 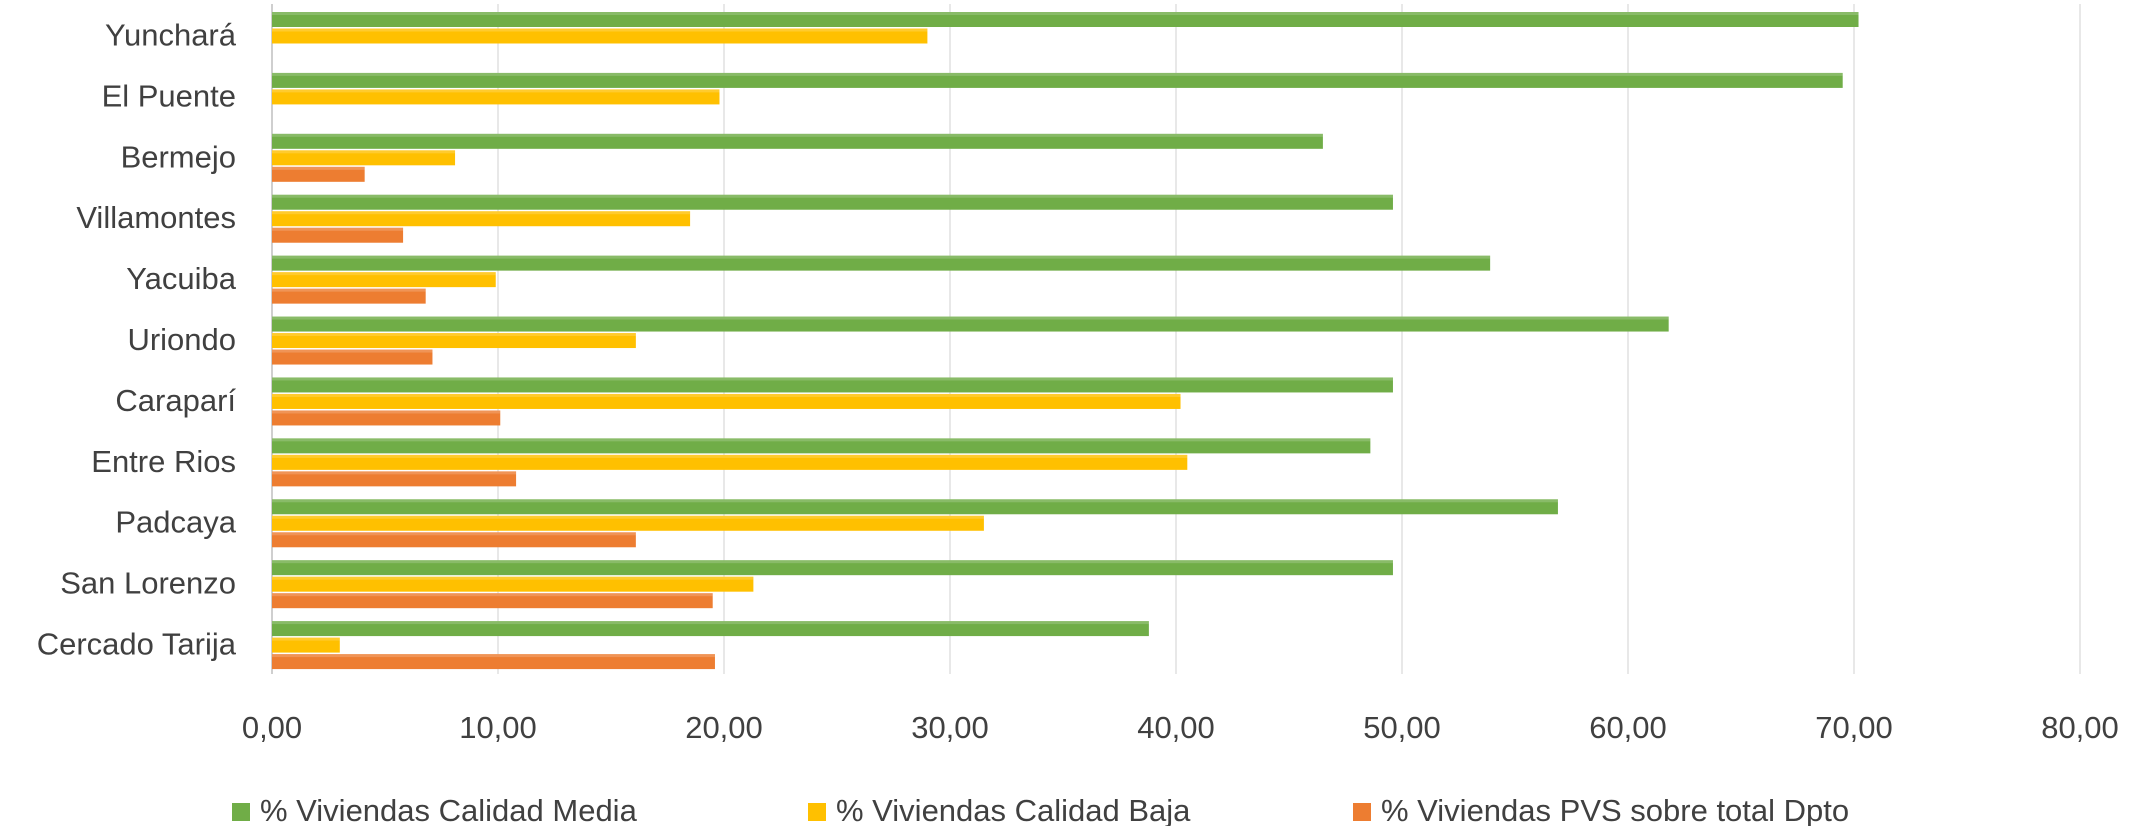 I want to click on legend-label: % Viviendas PVS sobre total Dpto, so click(x=1615, y=809).